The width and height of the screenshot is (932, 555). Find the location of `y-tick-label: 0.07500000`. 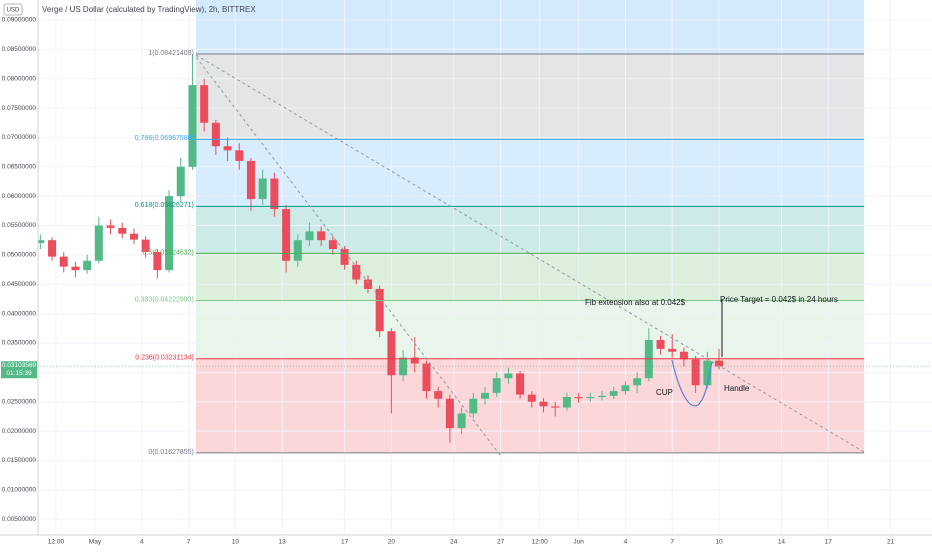

y-tick-label: 0.07500000 is located at coordinates (19, 108).